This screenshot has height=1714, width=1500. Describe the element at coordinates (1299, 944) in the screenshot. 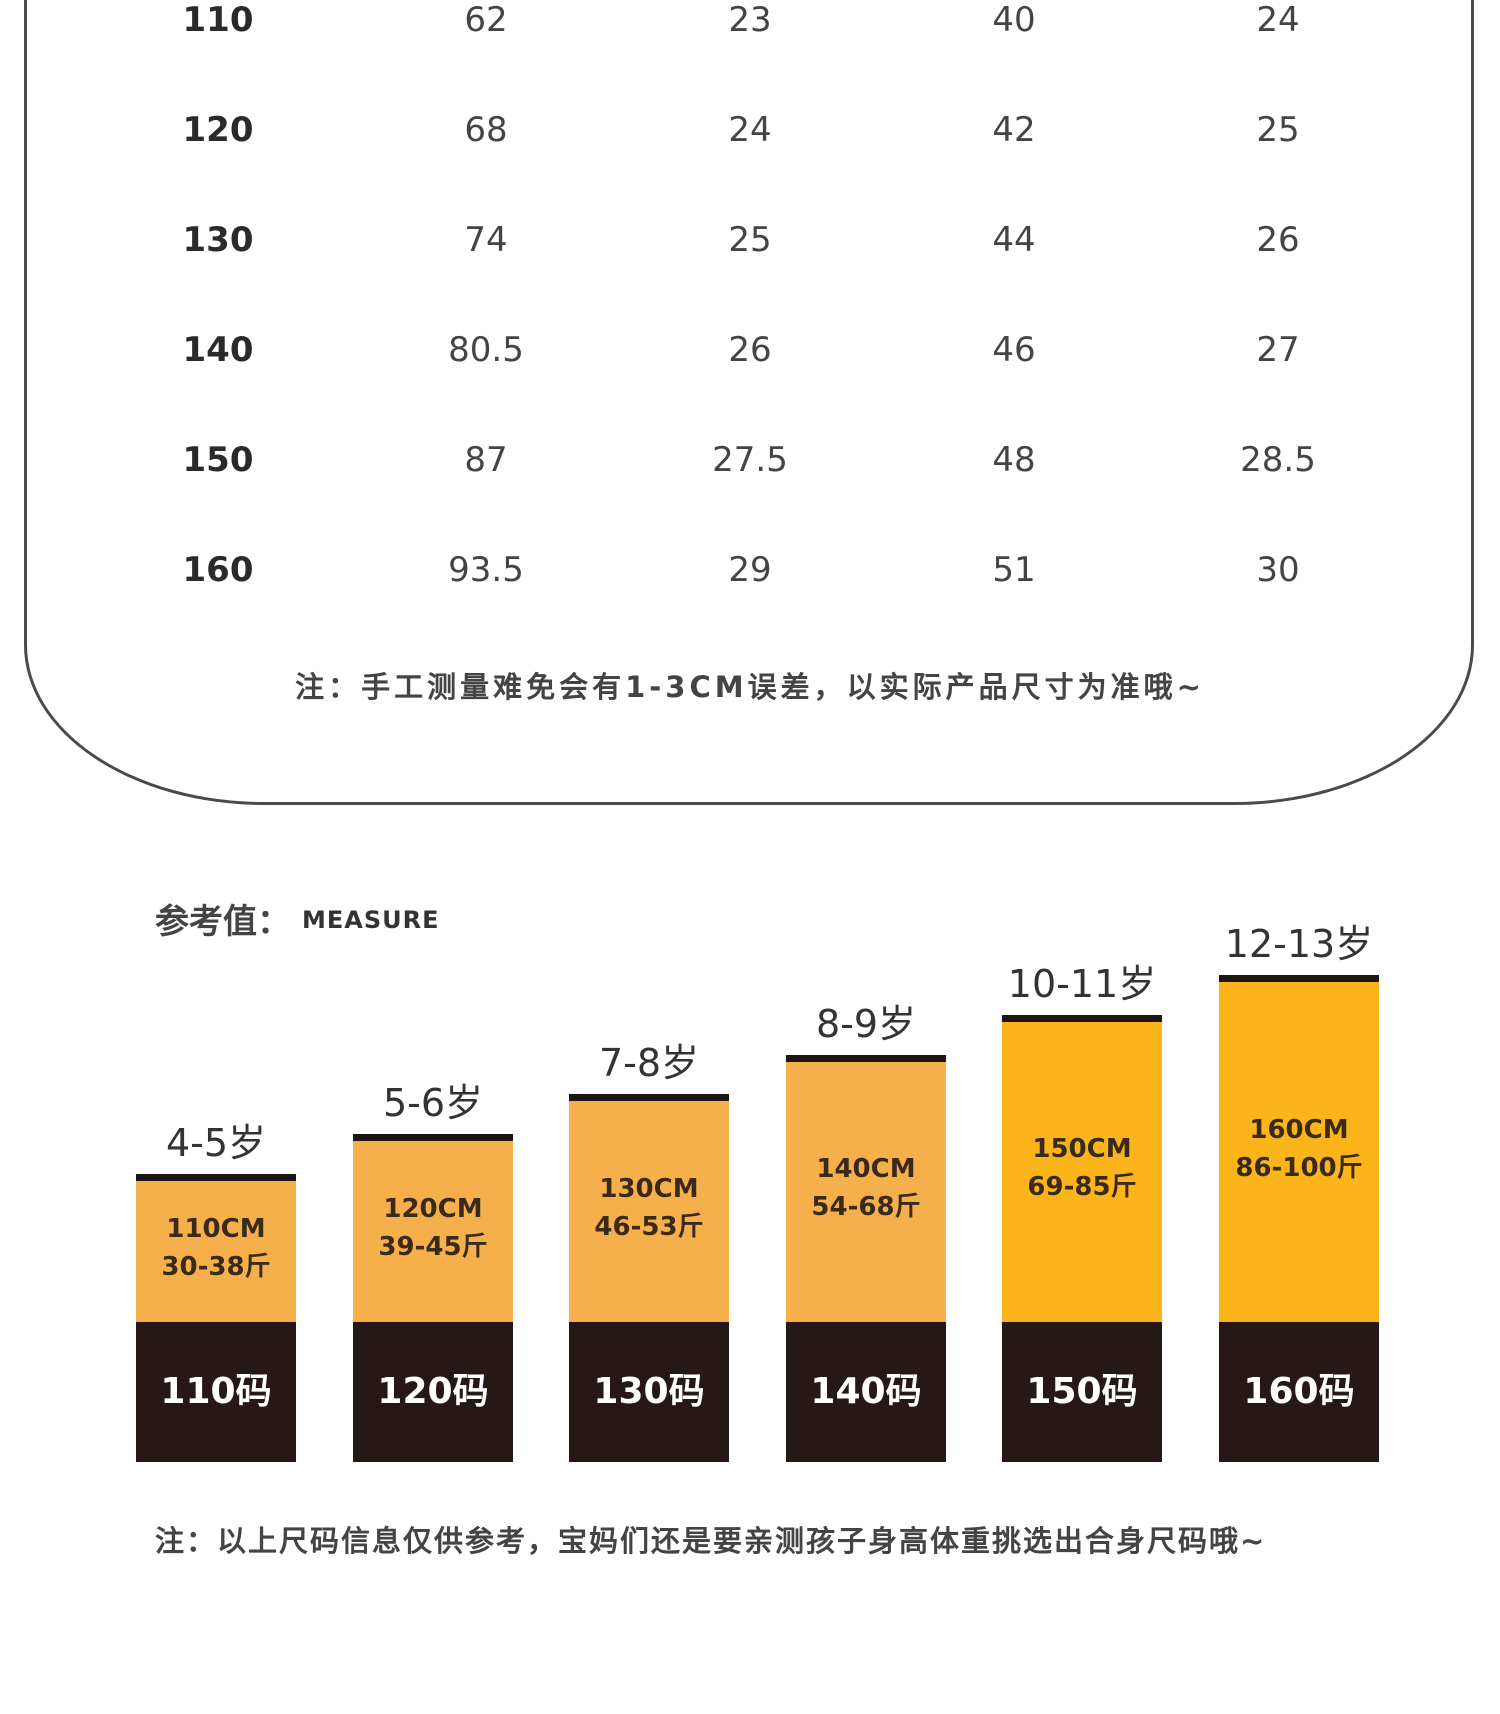

I see `age-label: 12-13岁` at that location.